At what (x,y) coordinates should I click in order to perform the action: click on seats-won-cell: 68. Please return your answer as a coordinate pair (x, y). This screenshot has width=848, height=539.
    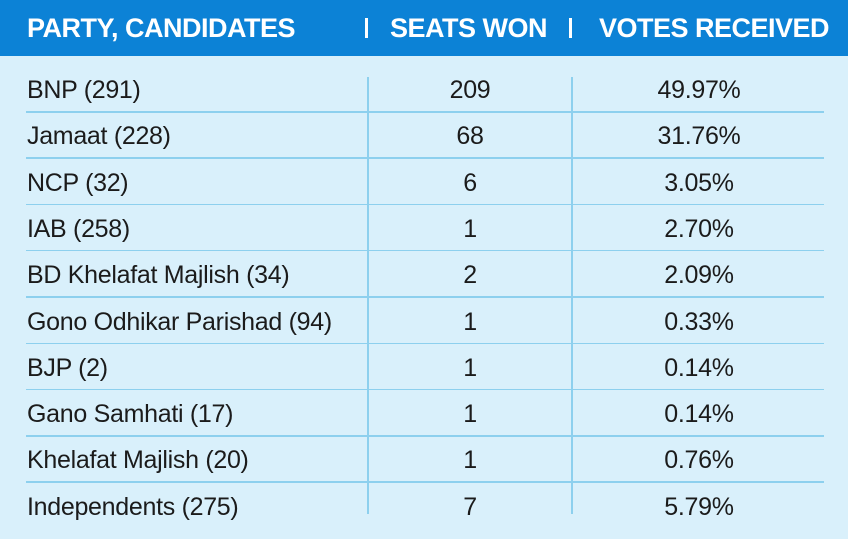
    Looking at the image, I should click on (470, 136).